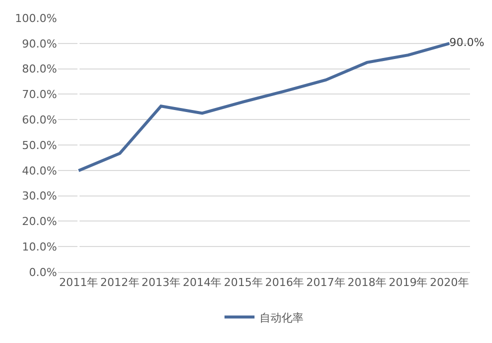 Image resolution: width=492 pixels, height=343 pixels. What do you see at coordinates (243, 283) in the screenshot?
I see `x-tick-label: 2015年` at bounding box center [243, 283].